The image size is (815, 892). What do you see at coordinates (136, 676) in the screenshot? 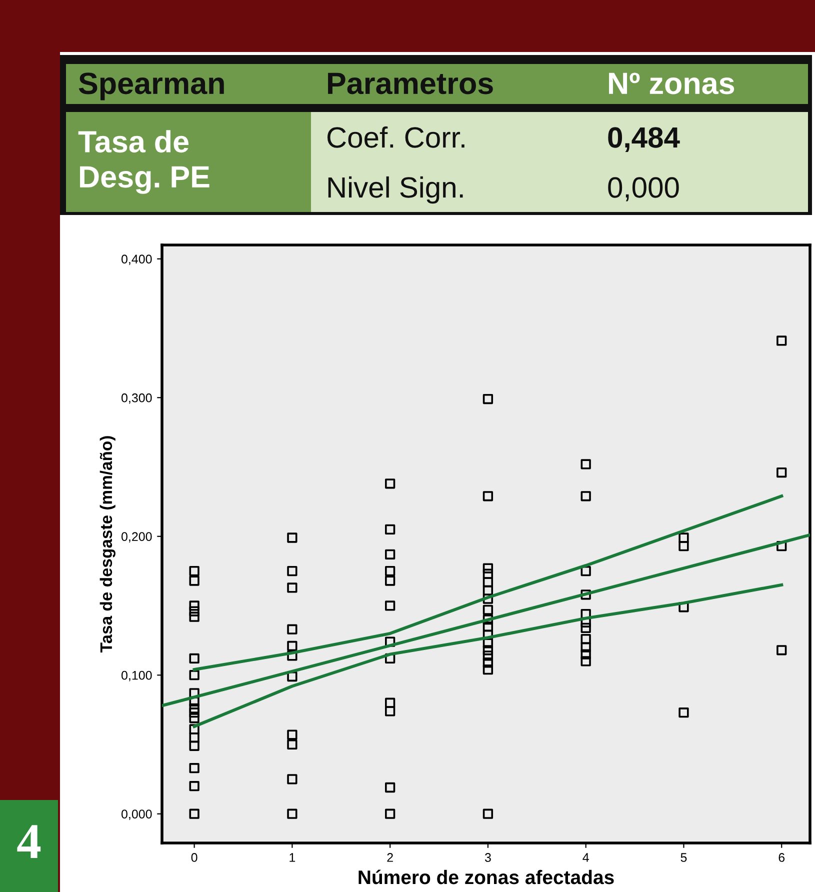
I see `y-tick-label: 0,100` at bounding box center [136, 676].